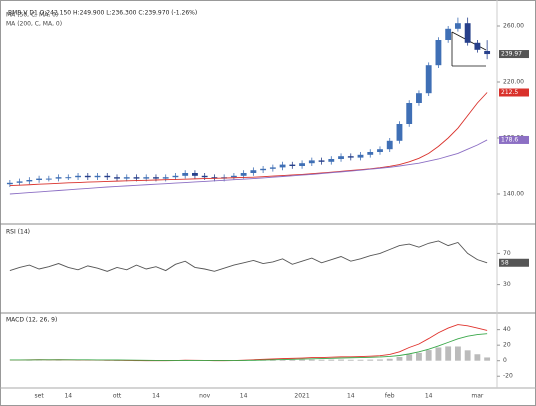 The height and width of the screenshot is (406, 536). What do you see at coordinates (507, 345) in the screenshot?
I see `y-tick-label: 20` at bounding box center [507, 345].